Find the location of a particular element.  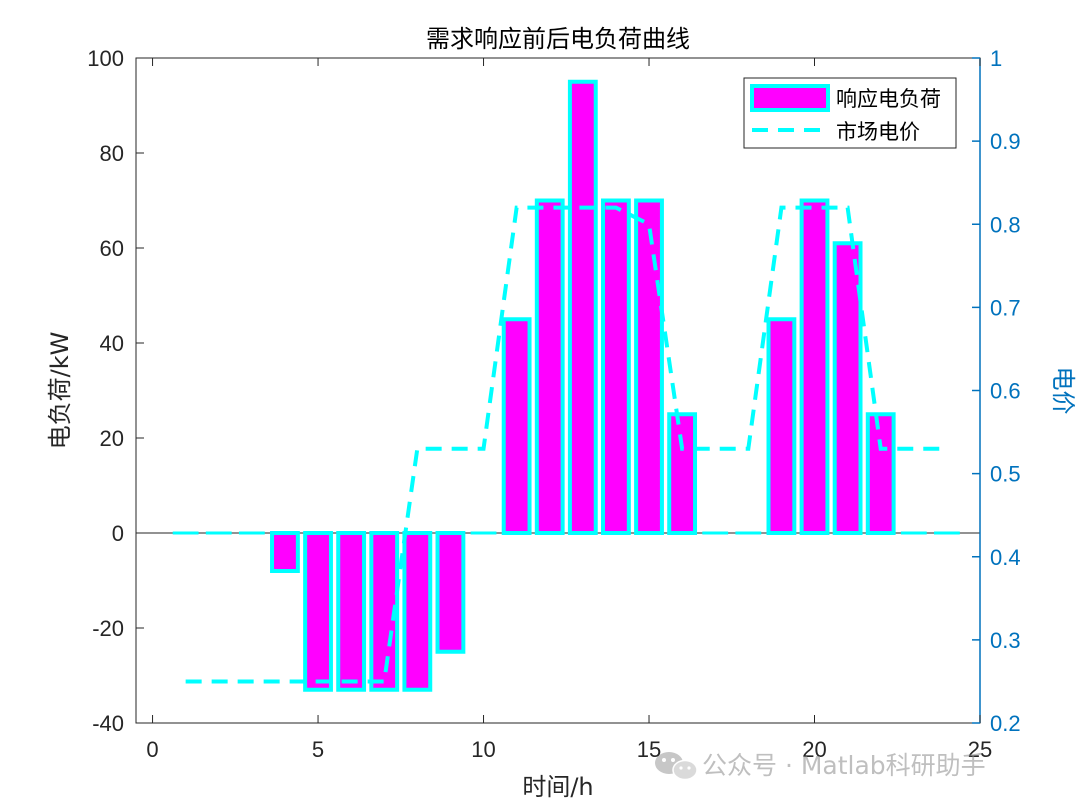

y-axis-label: 电负荷/kW is located at coordinates (60, 391).